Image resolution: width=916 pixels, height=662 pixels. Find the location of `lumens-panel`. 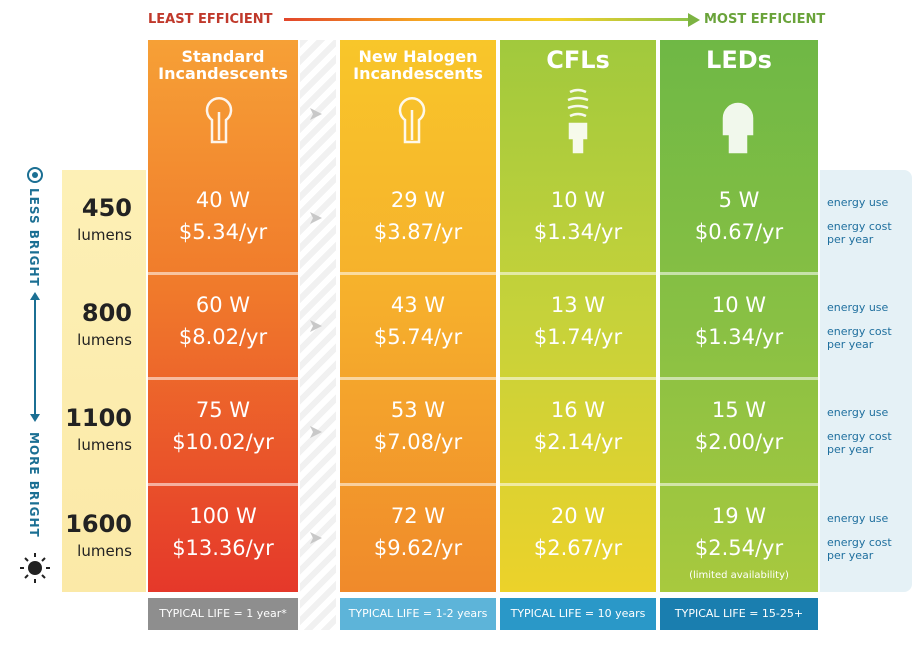

lumens-panel is located at coordinates (104, 381).